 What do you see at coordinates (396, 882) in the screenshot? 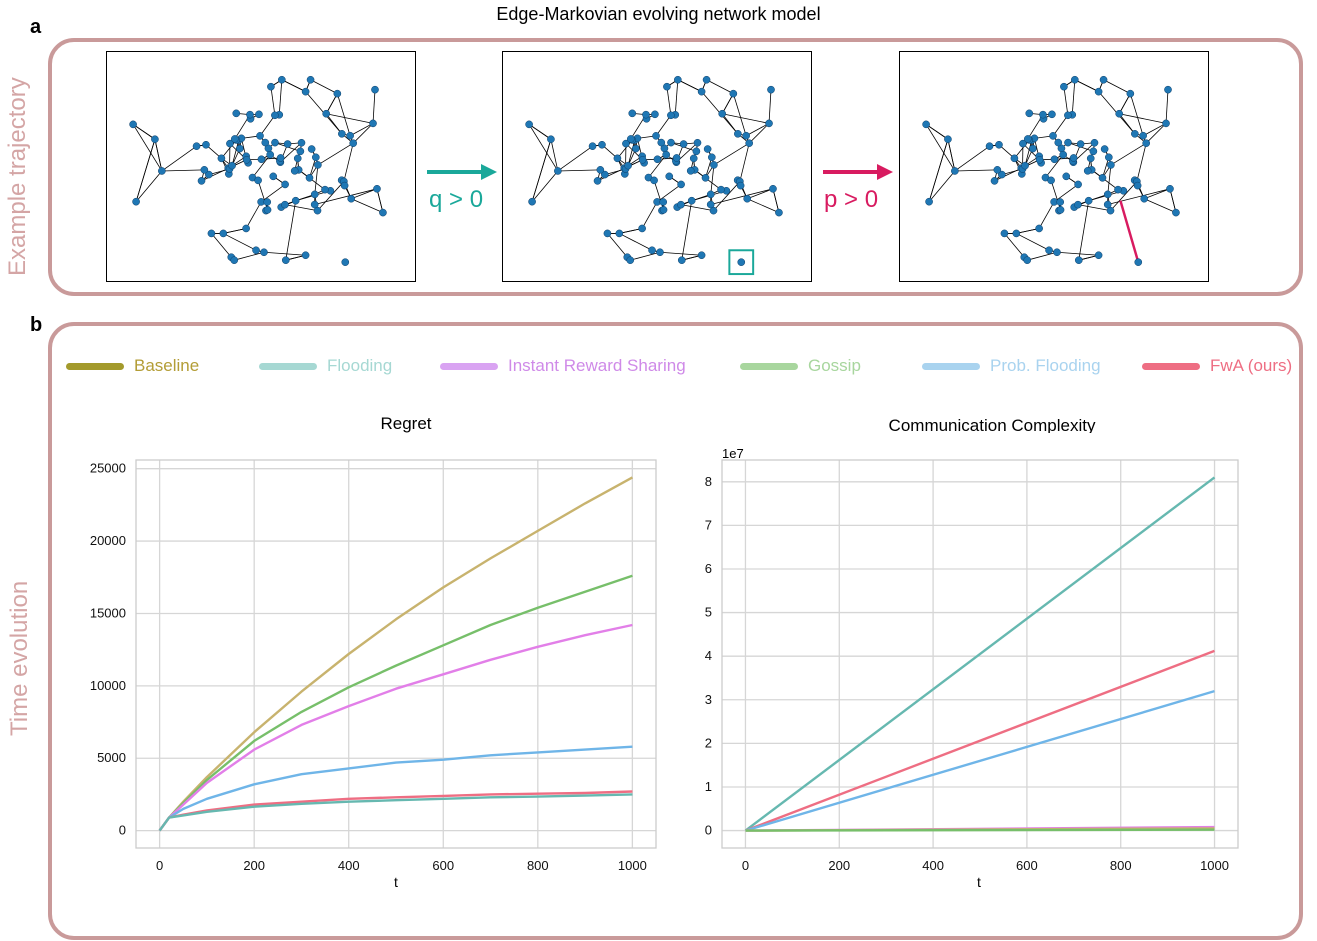
I see `regret-xlabel: t` at bounding box center [396, 882].